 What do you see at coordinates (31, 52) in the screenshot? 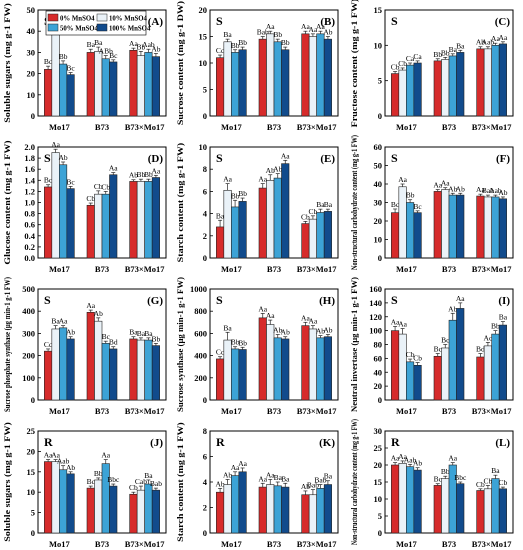
I see `y-tick-label: 30` at bounding box center [31, 52].